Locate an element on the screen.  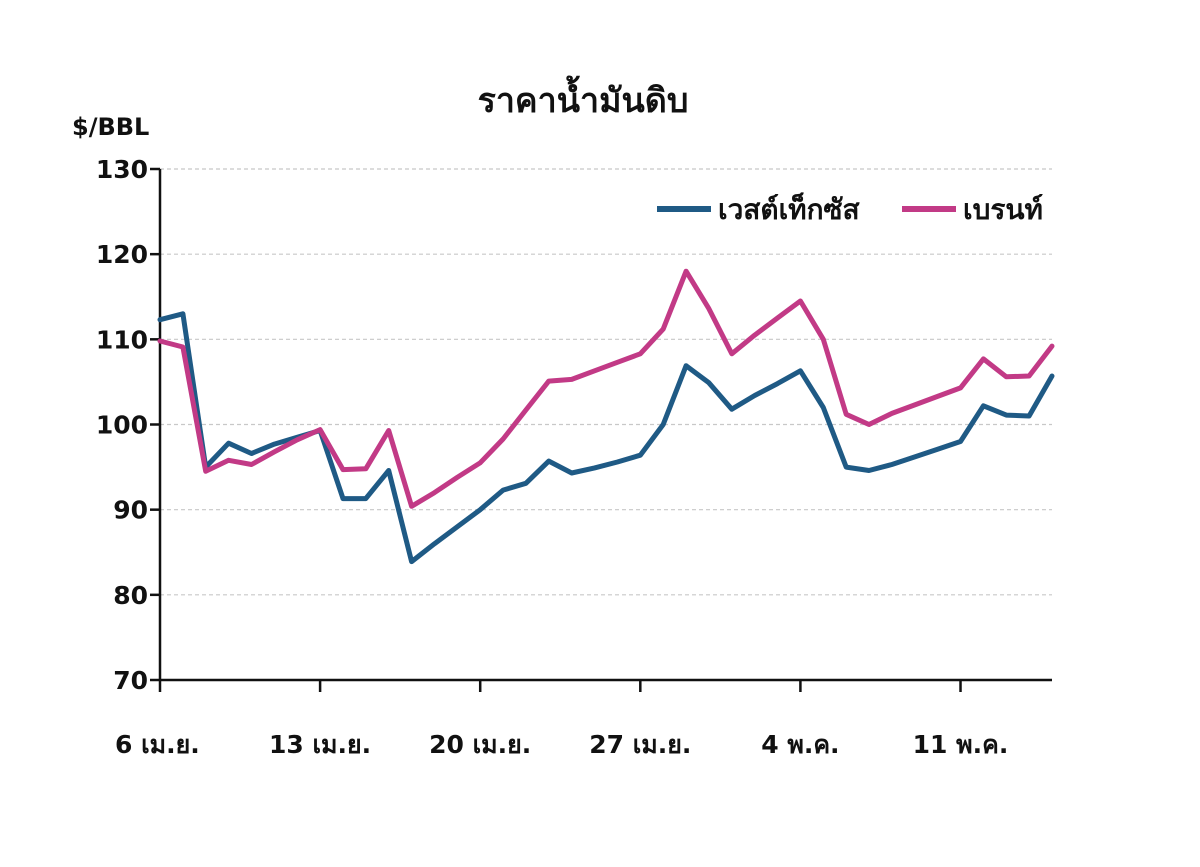
x-tick-label: 13 เม.ย. is located at coordinates (320, 744).